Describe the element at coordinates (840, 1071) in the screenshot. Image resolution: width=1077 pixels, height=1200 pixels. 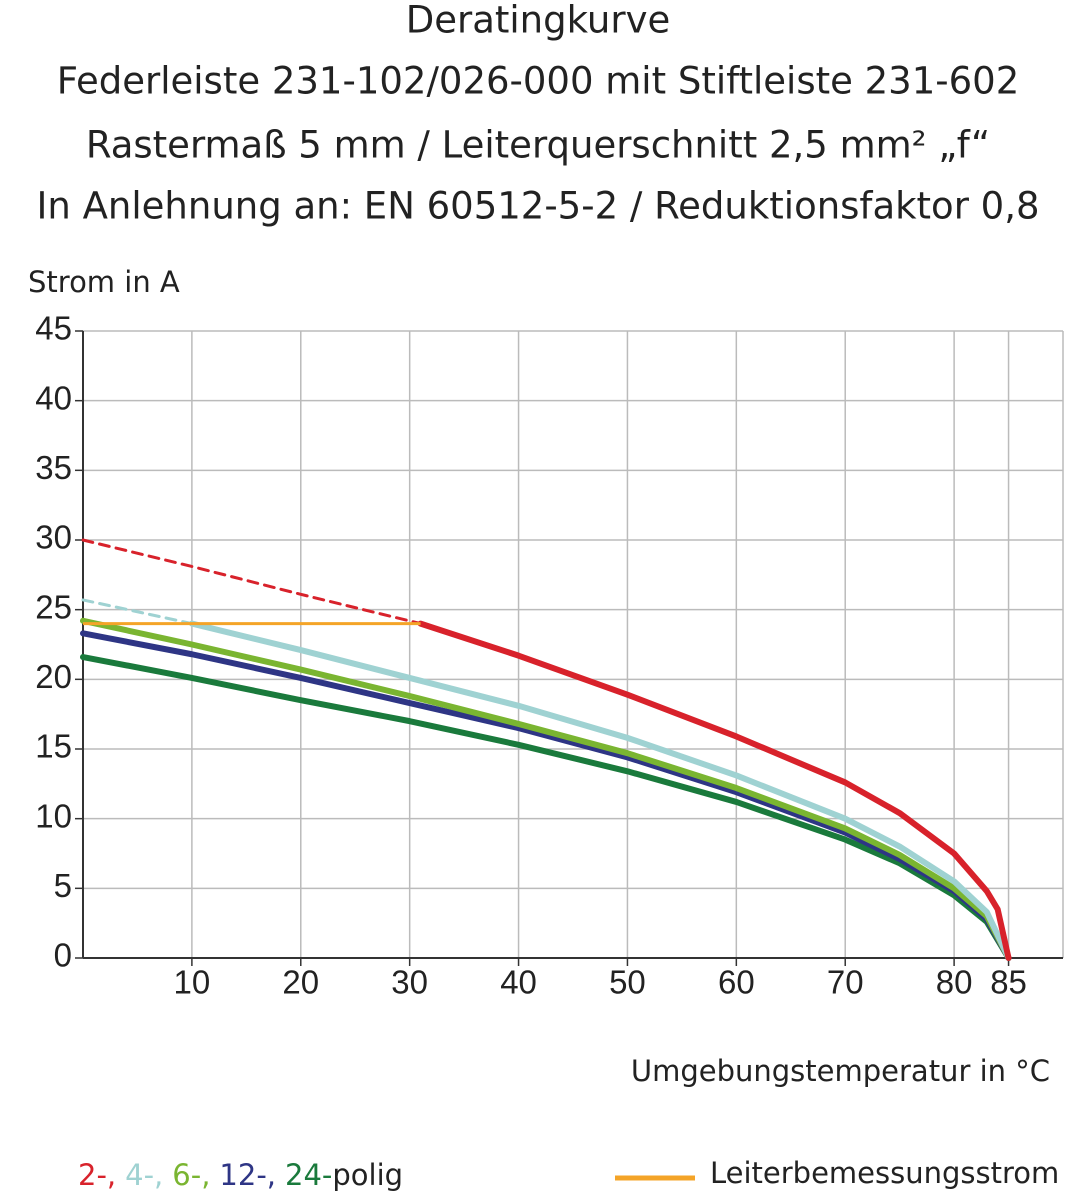
I see `x-axis-label: Umgebungstemperatur in °C` at that location.